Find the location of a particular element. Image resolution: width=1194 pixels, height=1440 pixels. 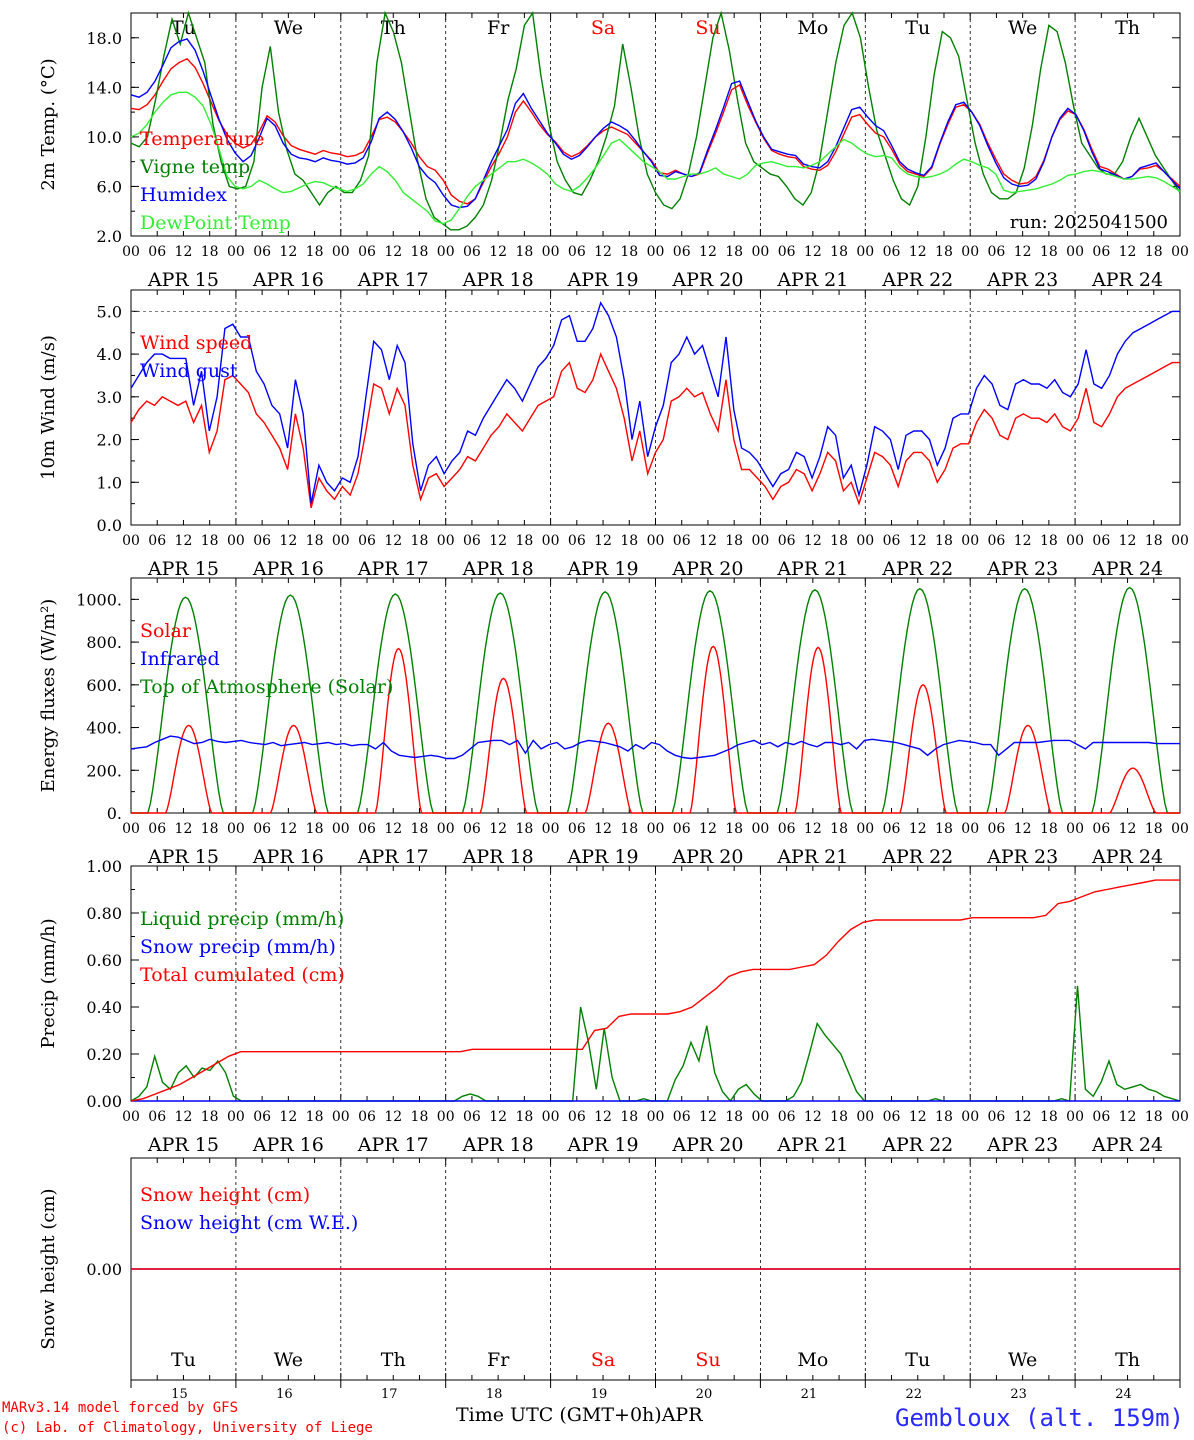

day-name-top: Tu is located at coordinates (917, 28).